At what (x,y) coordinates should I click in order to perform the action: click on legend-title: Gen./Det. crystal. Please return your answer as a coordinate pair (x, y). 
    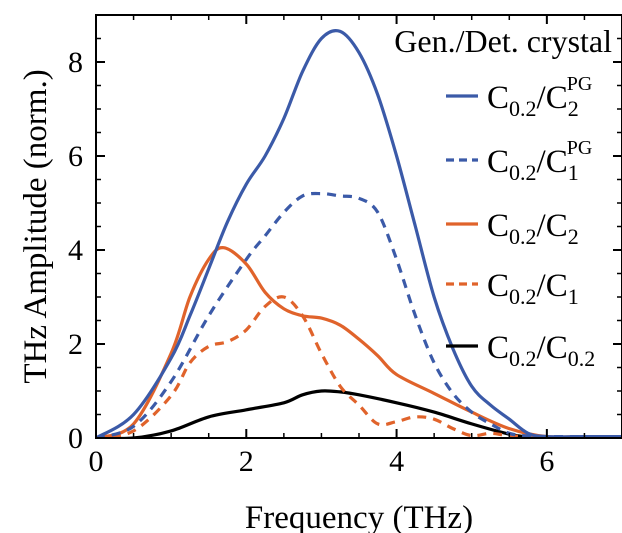
    Looking at the image, I should click on (503, 41).